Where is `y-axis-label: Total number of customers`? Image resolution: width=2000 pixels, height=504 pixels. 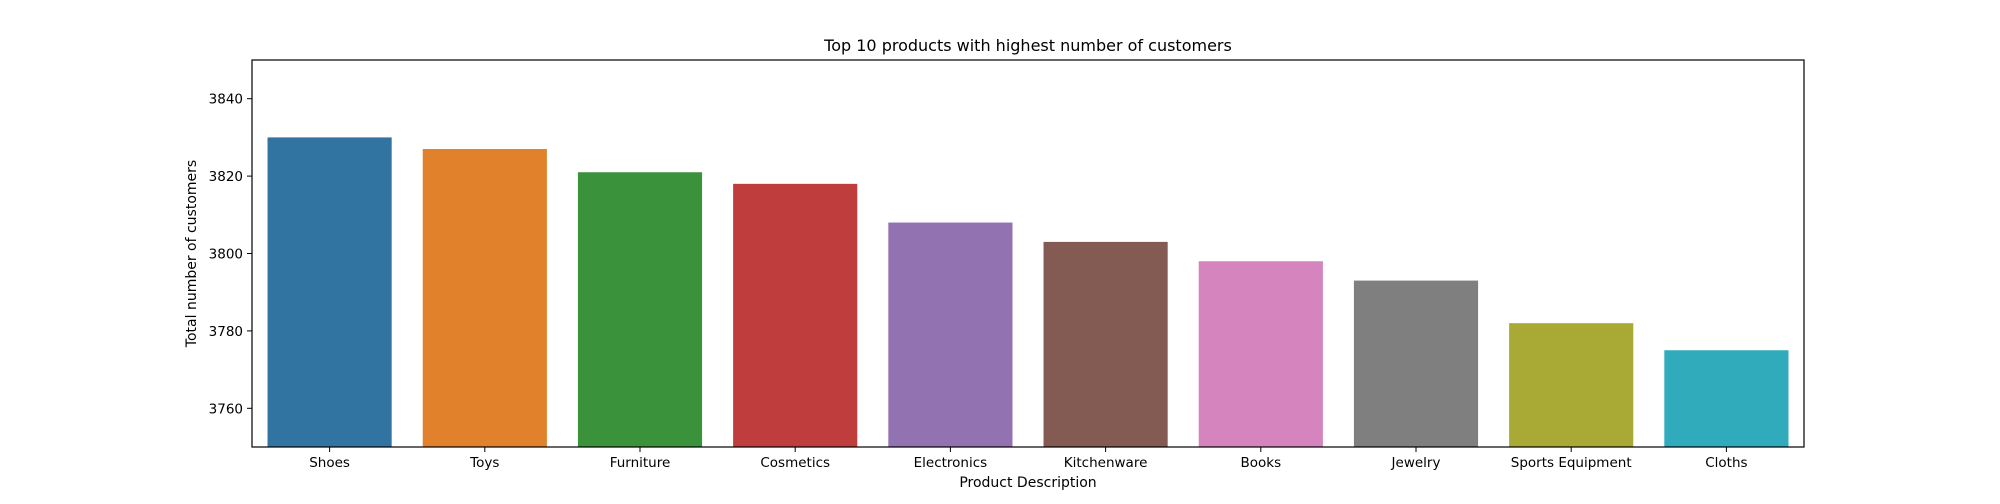
y-axis-label: Total number of customers is located at coordinates (192, 254).